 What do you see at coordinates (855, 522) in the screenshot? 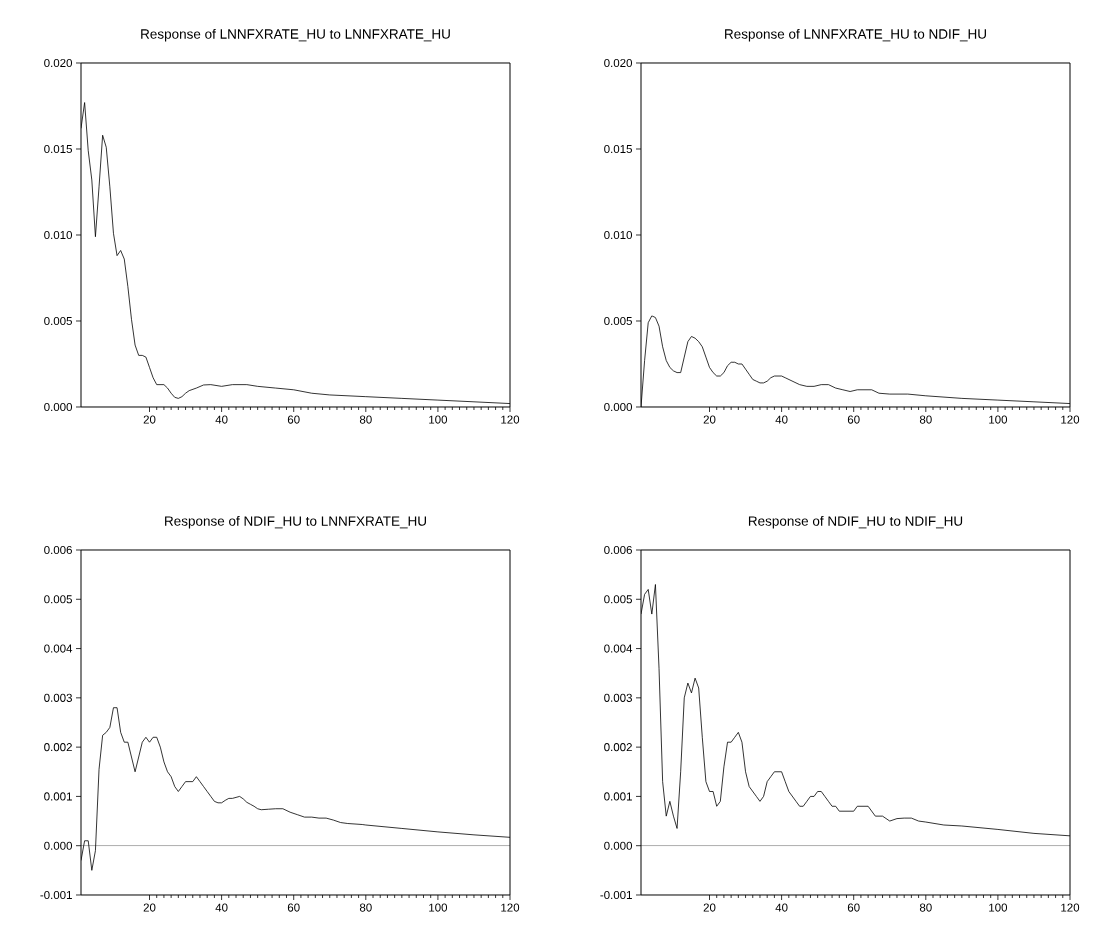
I see `chart-title: Response of NDIF_HU to NDIF_HU` at bounding box center [855, 522].